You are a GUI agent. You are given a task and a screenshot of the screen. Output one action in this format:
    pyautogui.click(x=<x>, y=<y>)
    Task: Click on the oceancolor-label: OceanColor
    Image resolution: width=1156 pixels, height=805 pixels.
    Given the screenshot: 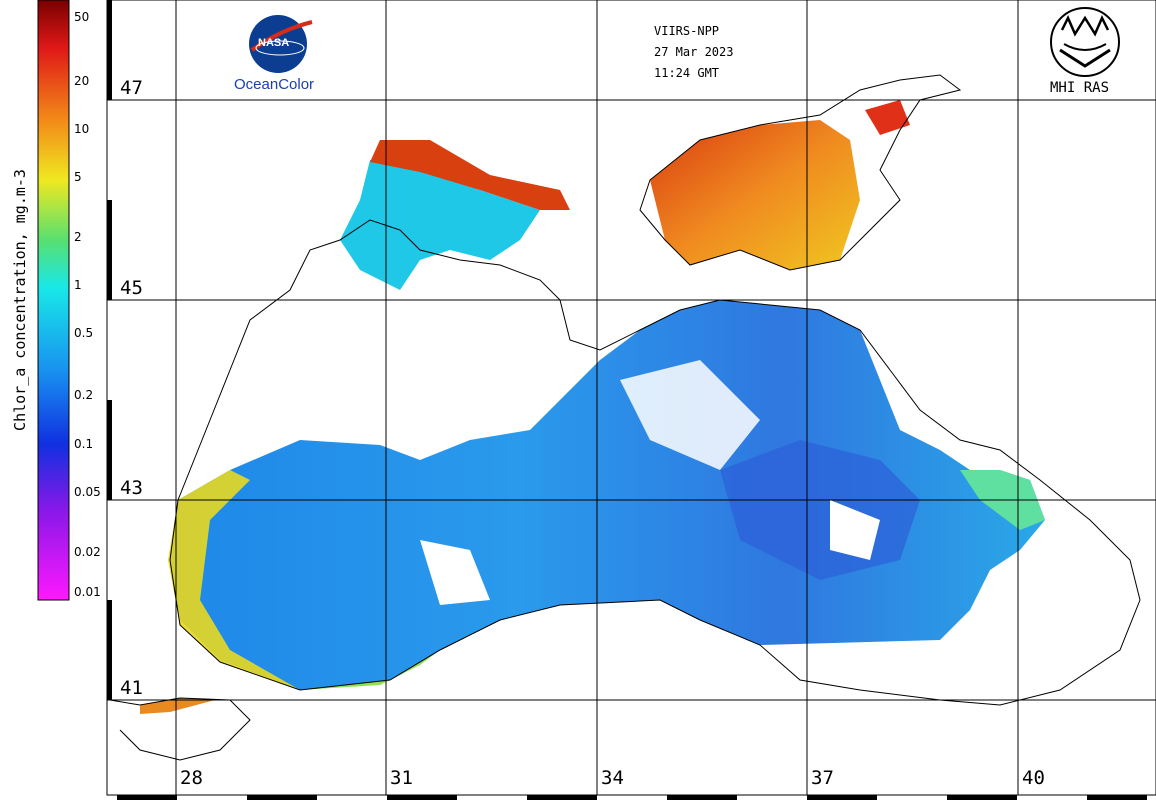 What is the action you would take?
    pyautogui.click(x=274, y=84)
    